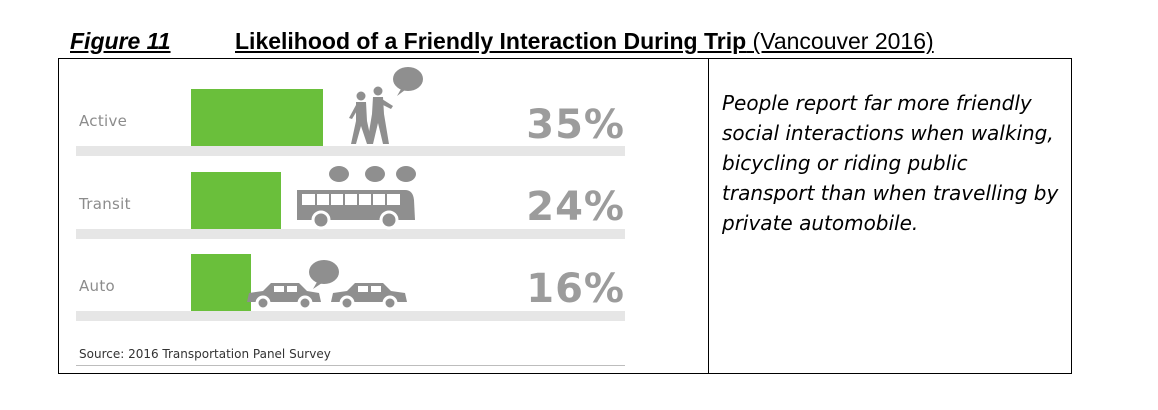 This screenshot has width=1158, height=410. Describe the element at coordinates (103, 121) in the screenshot. I see `category-label-active: Active` at that location.